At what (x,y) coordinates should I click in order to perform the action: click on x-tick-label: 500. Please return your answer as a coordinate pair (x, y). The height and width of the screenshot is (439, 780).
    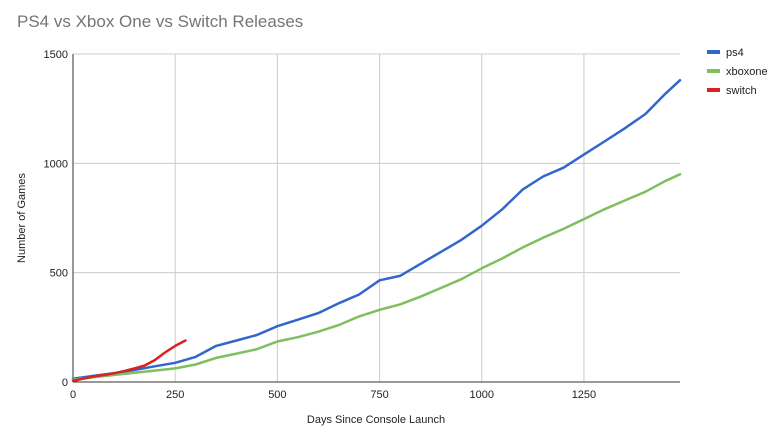
    Looking at the image, I should click on (277, 395).